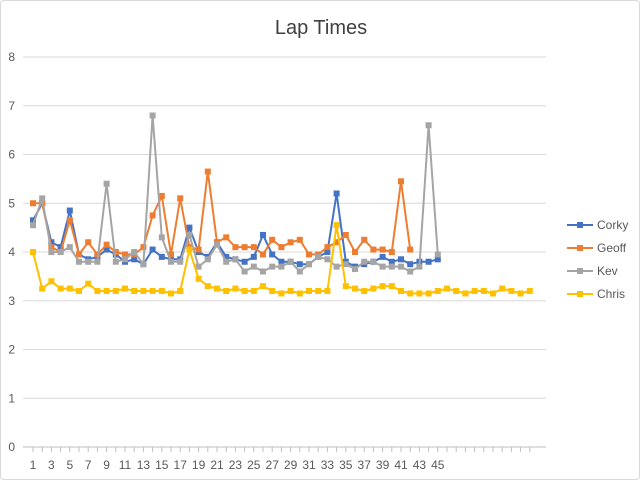  Describe the element at coordinates (11, 350) in the screenshot. I see `y-tick-label: 2` at that location.